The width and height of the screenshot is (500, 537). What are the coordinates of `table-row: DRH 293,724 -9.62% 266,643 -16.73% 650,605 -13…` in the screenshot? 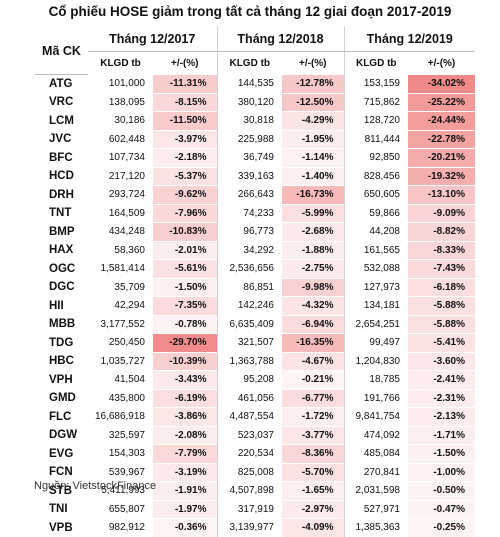 It's located at (255, 194).